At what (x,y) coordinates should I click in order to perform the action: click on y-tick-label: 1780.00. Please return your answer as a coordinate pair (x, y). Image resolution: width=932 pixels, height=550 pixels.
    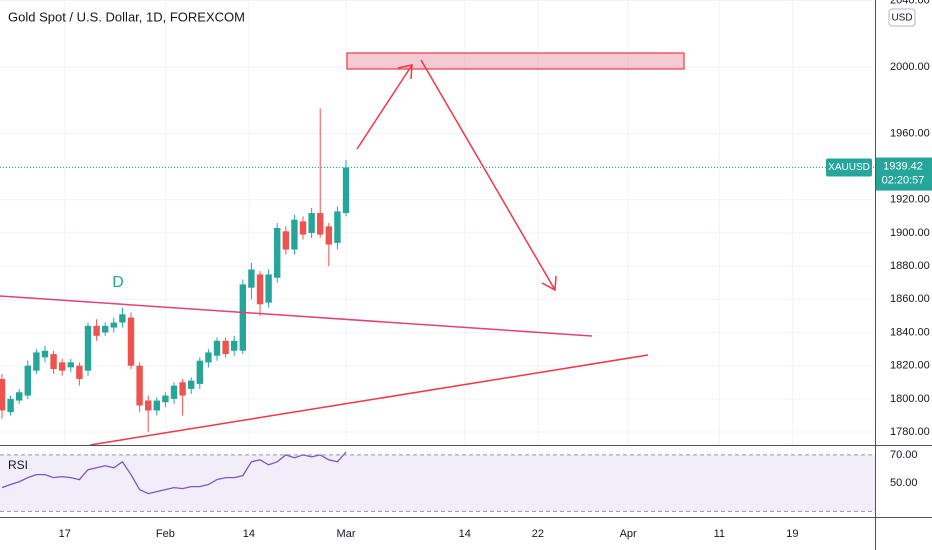
    Looking at the image, I should click on (910, 432).